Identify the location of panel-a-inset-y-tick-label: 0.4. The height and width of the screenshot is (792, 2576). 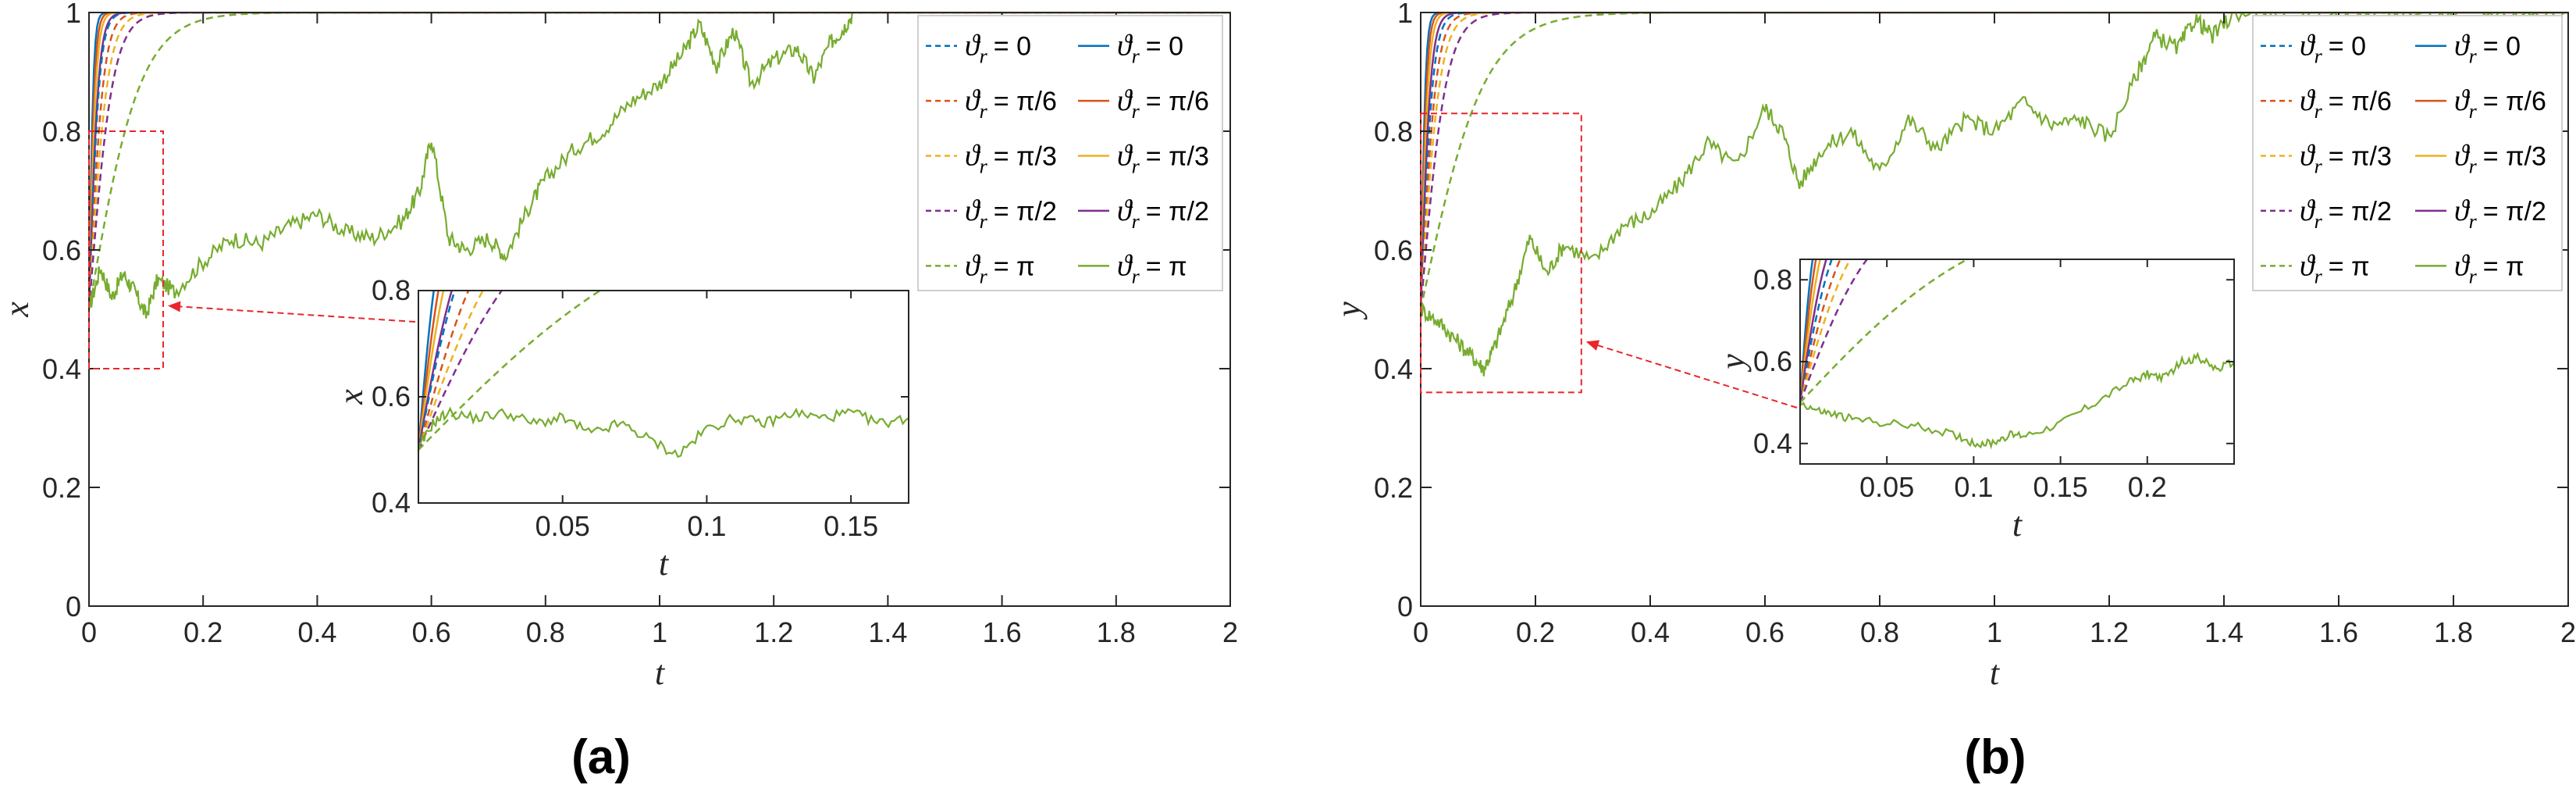
(391, 503).